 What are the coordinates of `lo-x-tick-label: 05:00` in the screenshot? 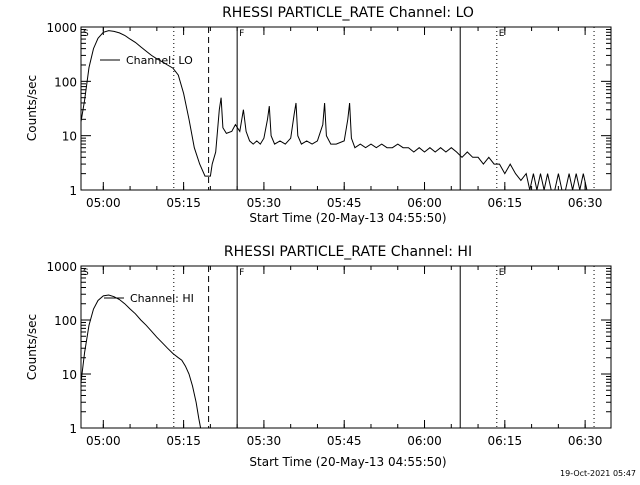 It's located at (103, 203).